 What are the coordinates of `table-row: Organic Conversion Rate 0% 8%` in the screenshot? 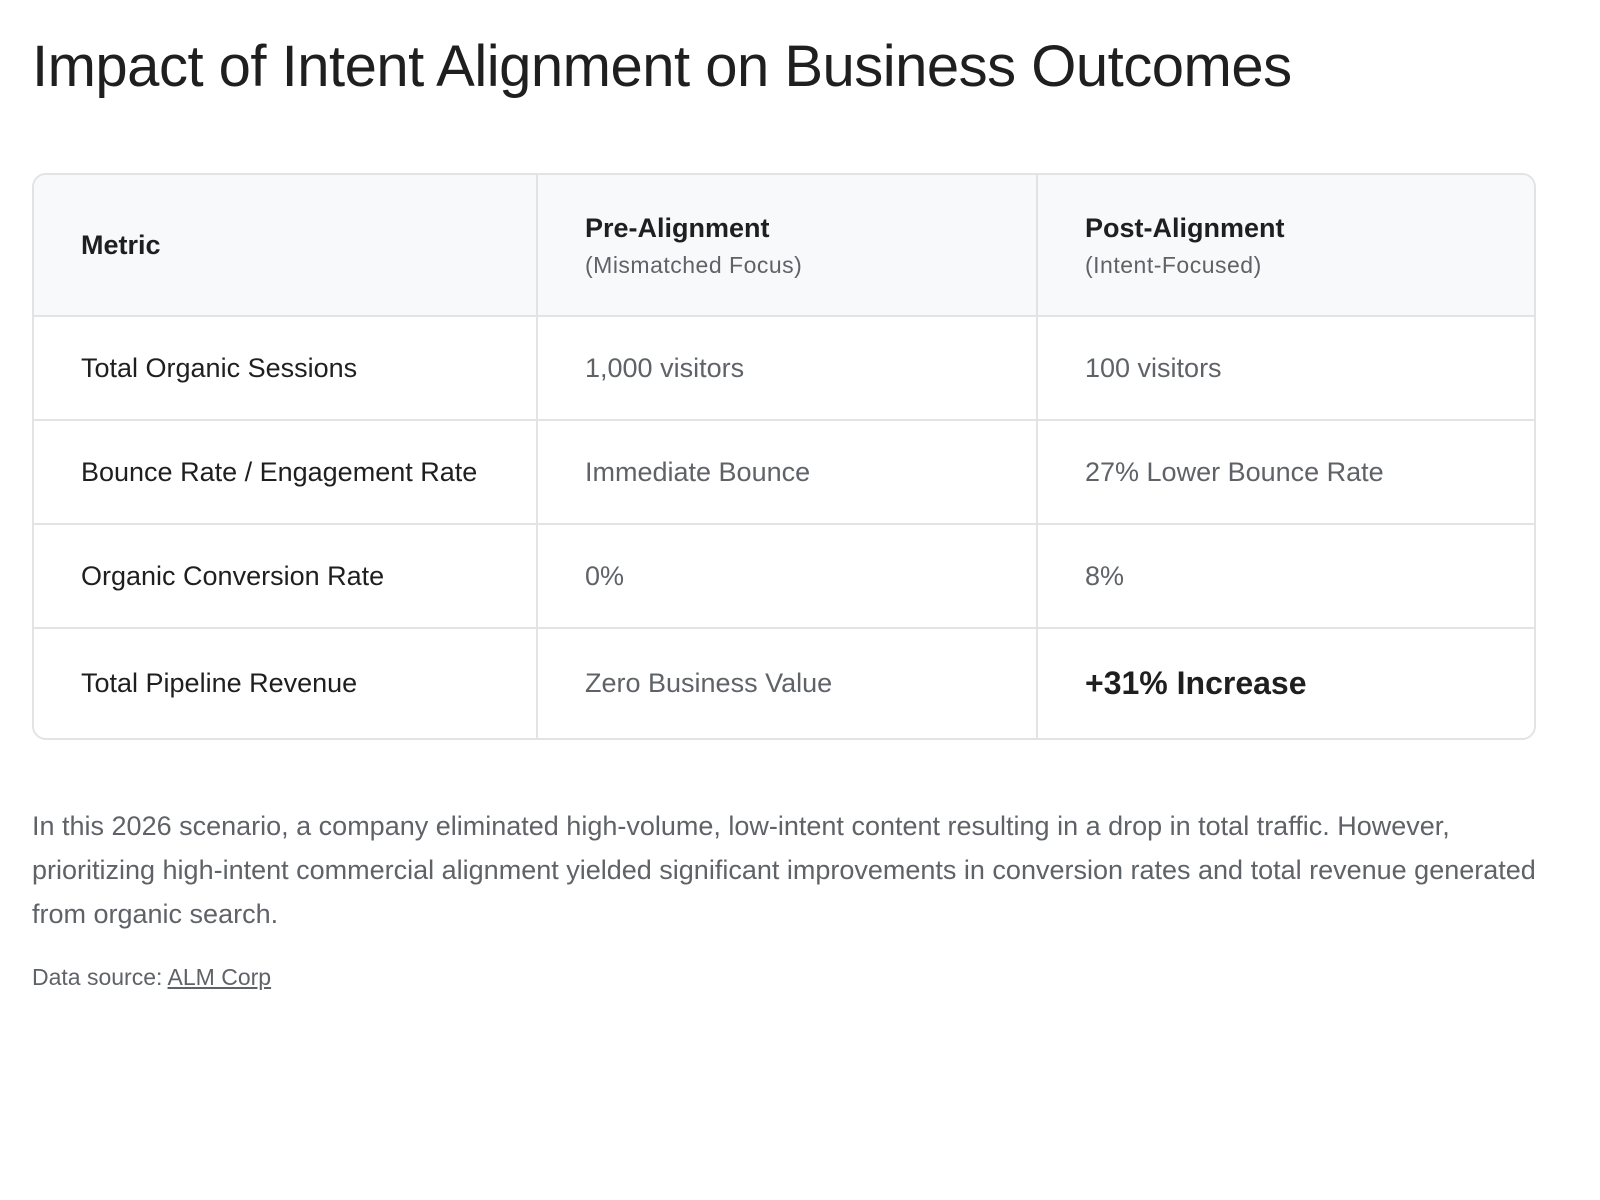 It's located at (784, 576).